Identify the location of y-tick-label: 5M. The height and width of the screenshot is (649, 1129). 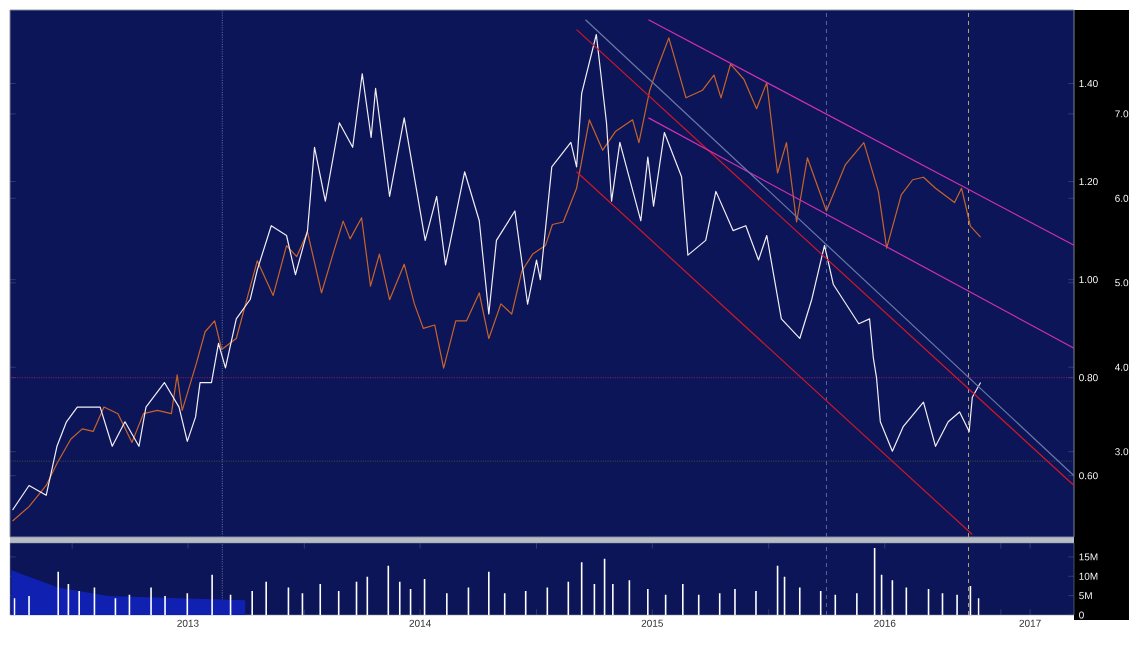
(1085, 596).